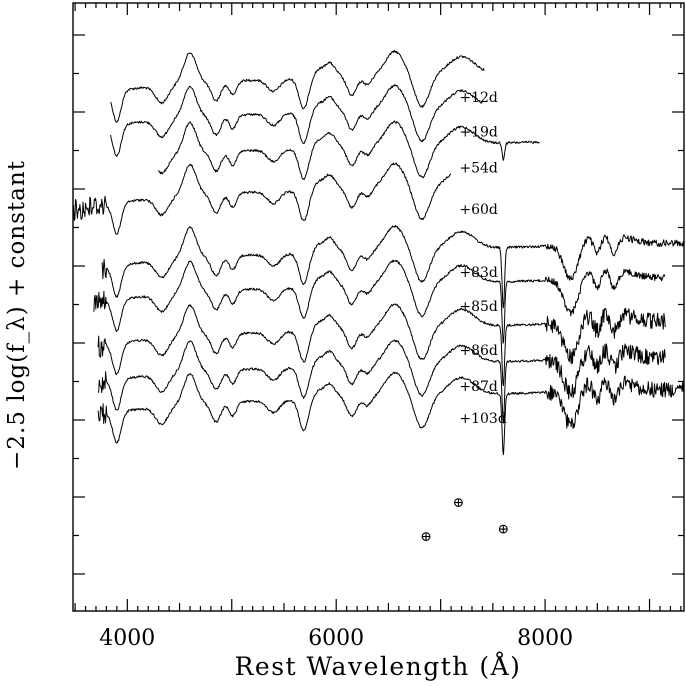 Image resolution: width=686 pixels, height=686 pixels. Describe the element at coordinates (17, 315) in the screenshot. I see `y-axis-label: −2.5 log(f_λ) + constant` at that location.